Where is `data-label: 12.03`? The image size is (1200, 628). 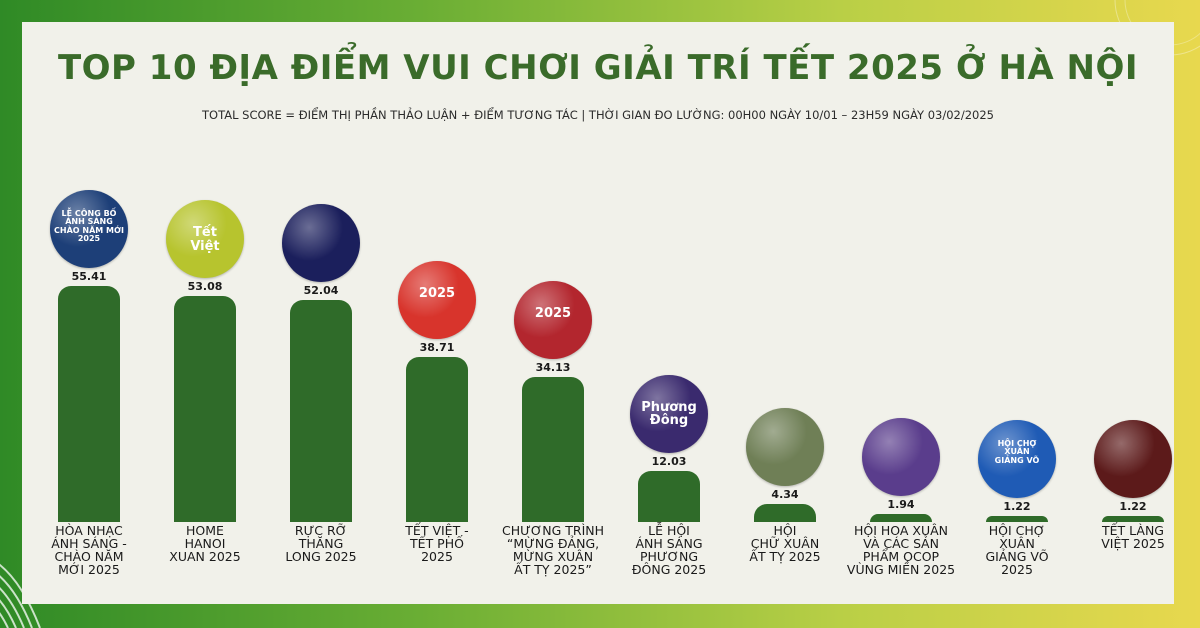 data-label: 12.03 is located at coordinates (669, 461).